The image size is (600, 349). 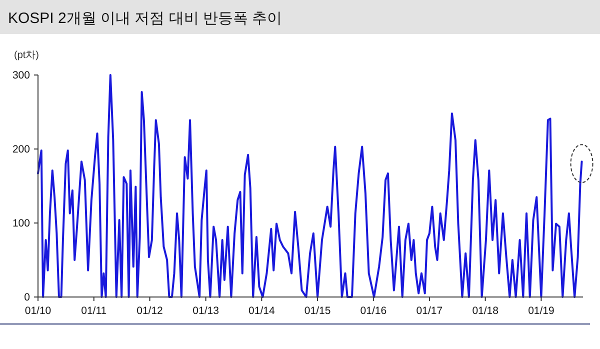 What do you see at coordinates (485, 311) in the screenshot?
I see `x-tick-label: 01/18` at bounding box center [485, 311].